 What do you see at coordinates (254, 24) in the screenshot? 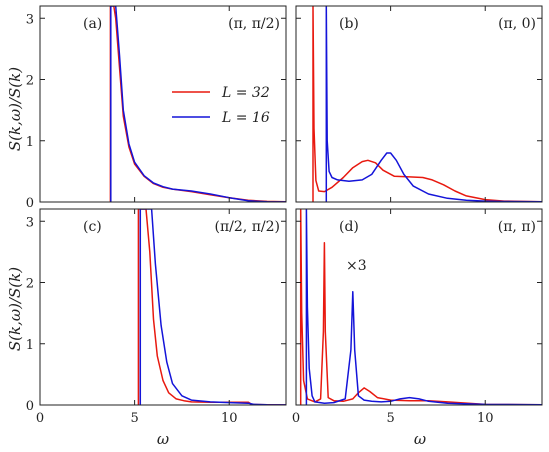
I see `momentum-label: (π, π/2)` at bounding box center [254, 24].